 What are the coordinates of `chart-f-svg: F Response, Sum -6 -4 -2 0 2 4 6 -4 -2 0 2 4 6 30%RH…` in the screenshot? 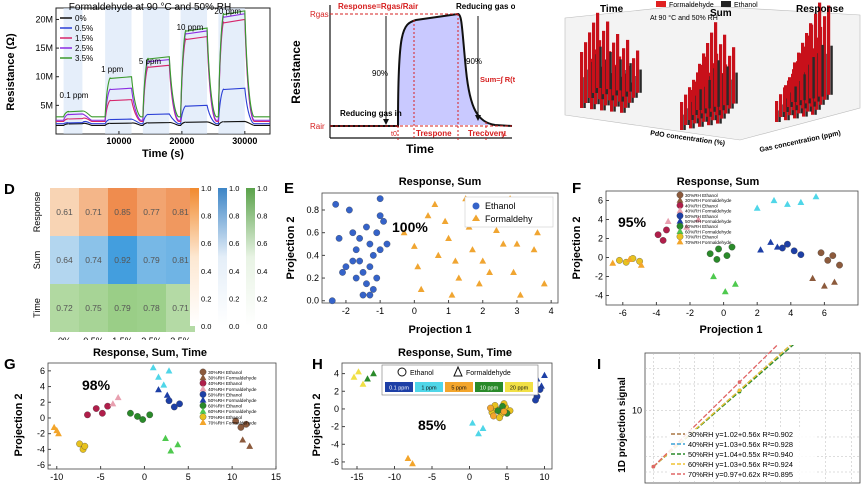 It's located at (715, 256).